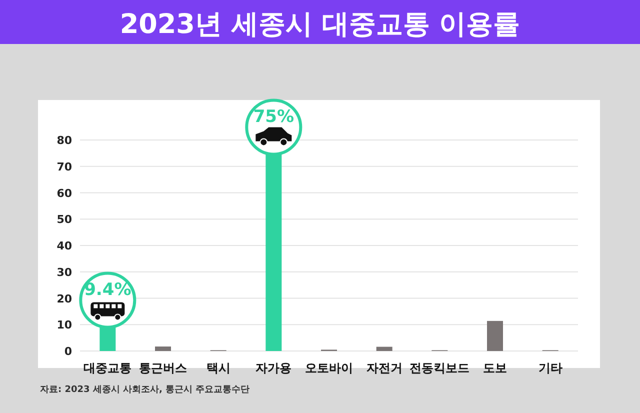 The height and width of the screenshot is (413, 640). What do you see at coordinates (64, 272) in the screenshot?
I see `y-tick-label: 30` at bounding box center [64, 272].